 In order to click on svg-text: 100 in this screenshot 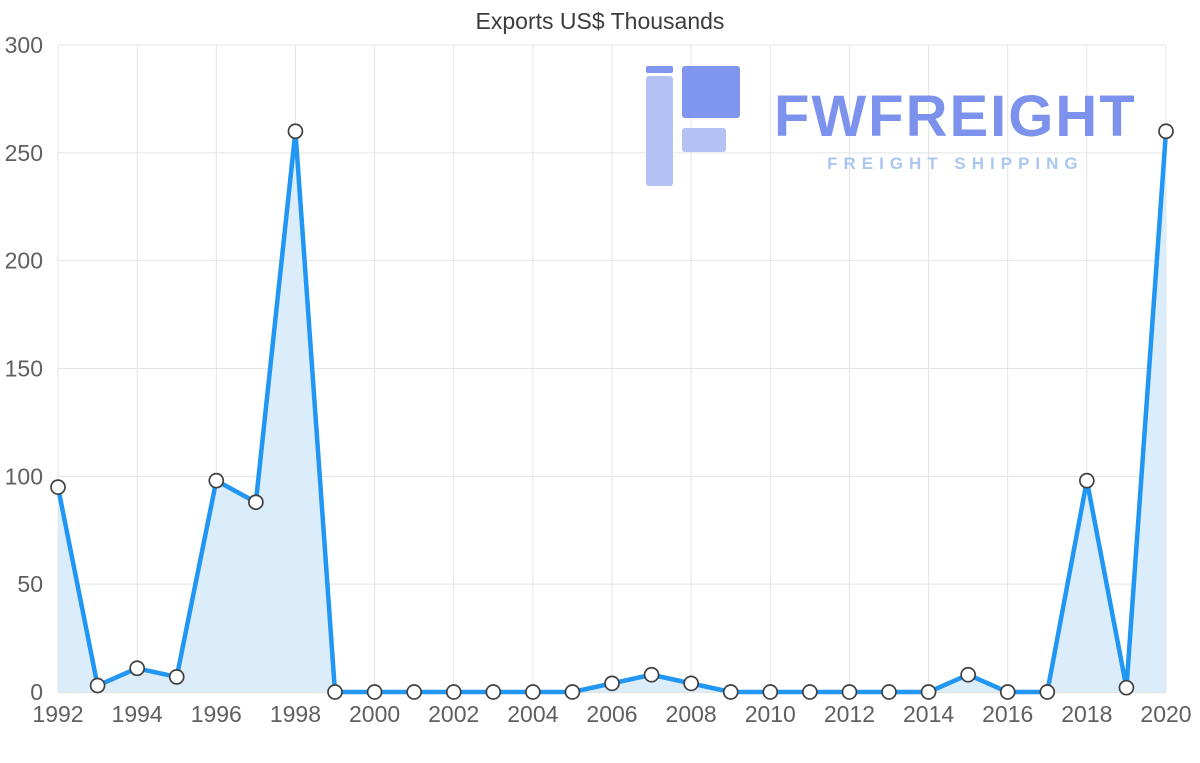, I will do `click(24, 476)`.